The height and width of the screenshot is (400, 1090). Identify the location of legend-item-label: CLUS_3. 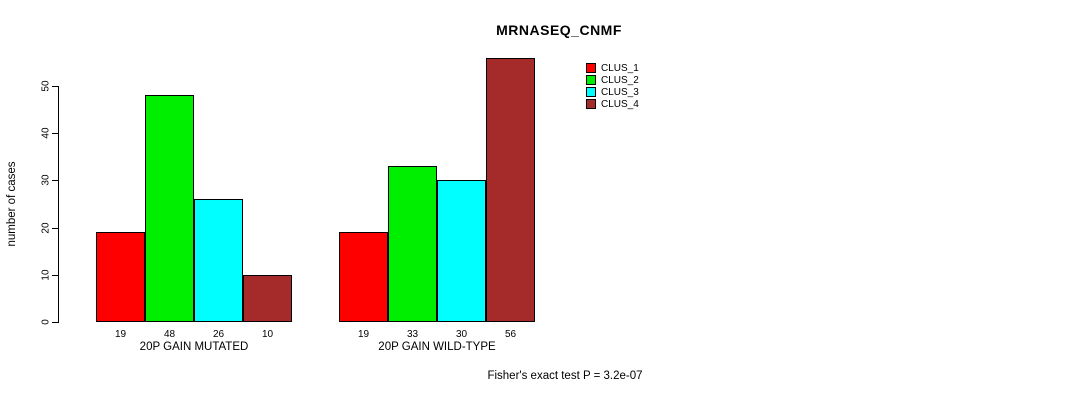
(620, 92).